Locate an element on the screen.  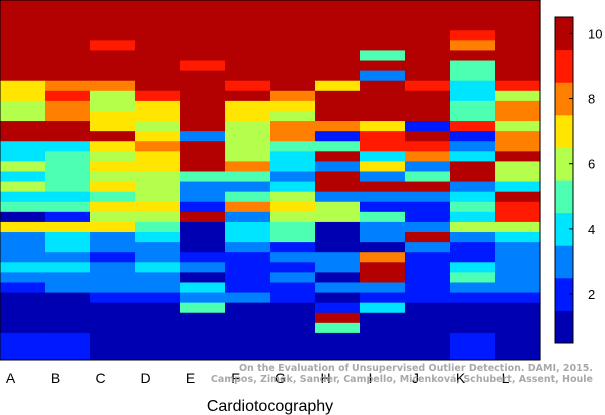
x-axis-label: Cardiotocography is located at coordinates (270, 406).